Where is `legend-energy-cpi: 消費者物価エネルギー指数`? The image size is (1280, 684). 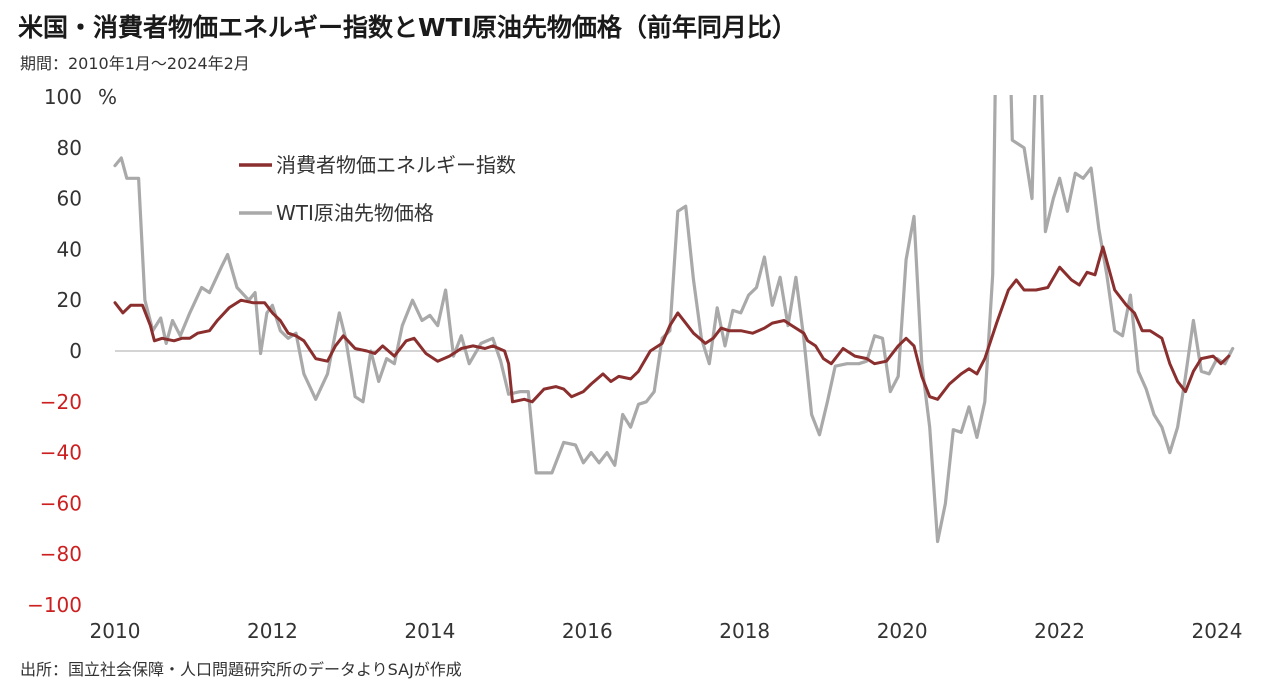
legend-energy-cpi: 消費者物価エネルギー指数 is located at coordinates (377, 165).